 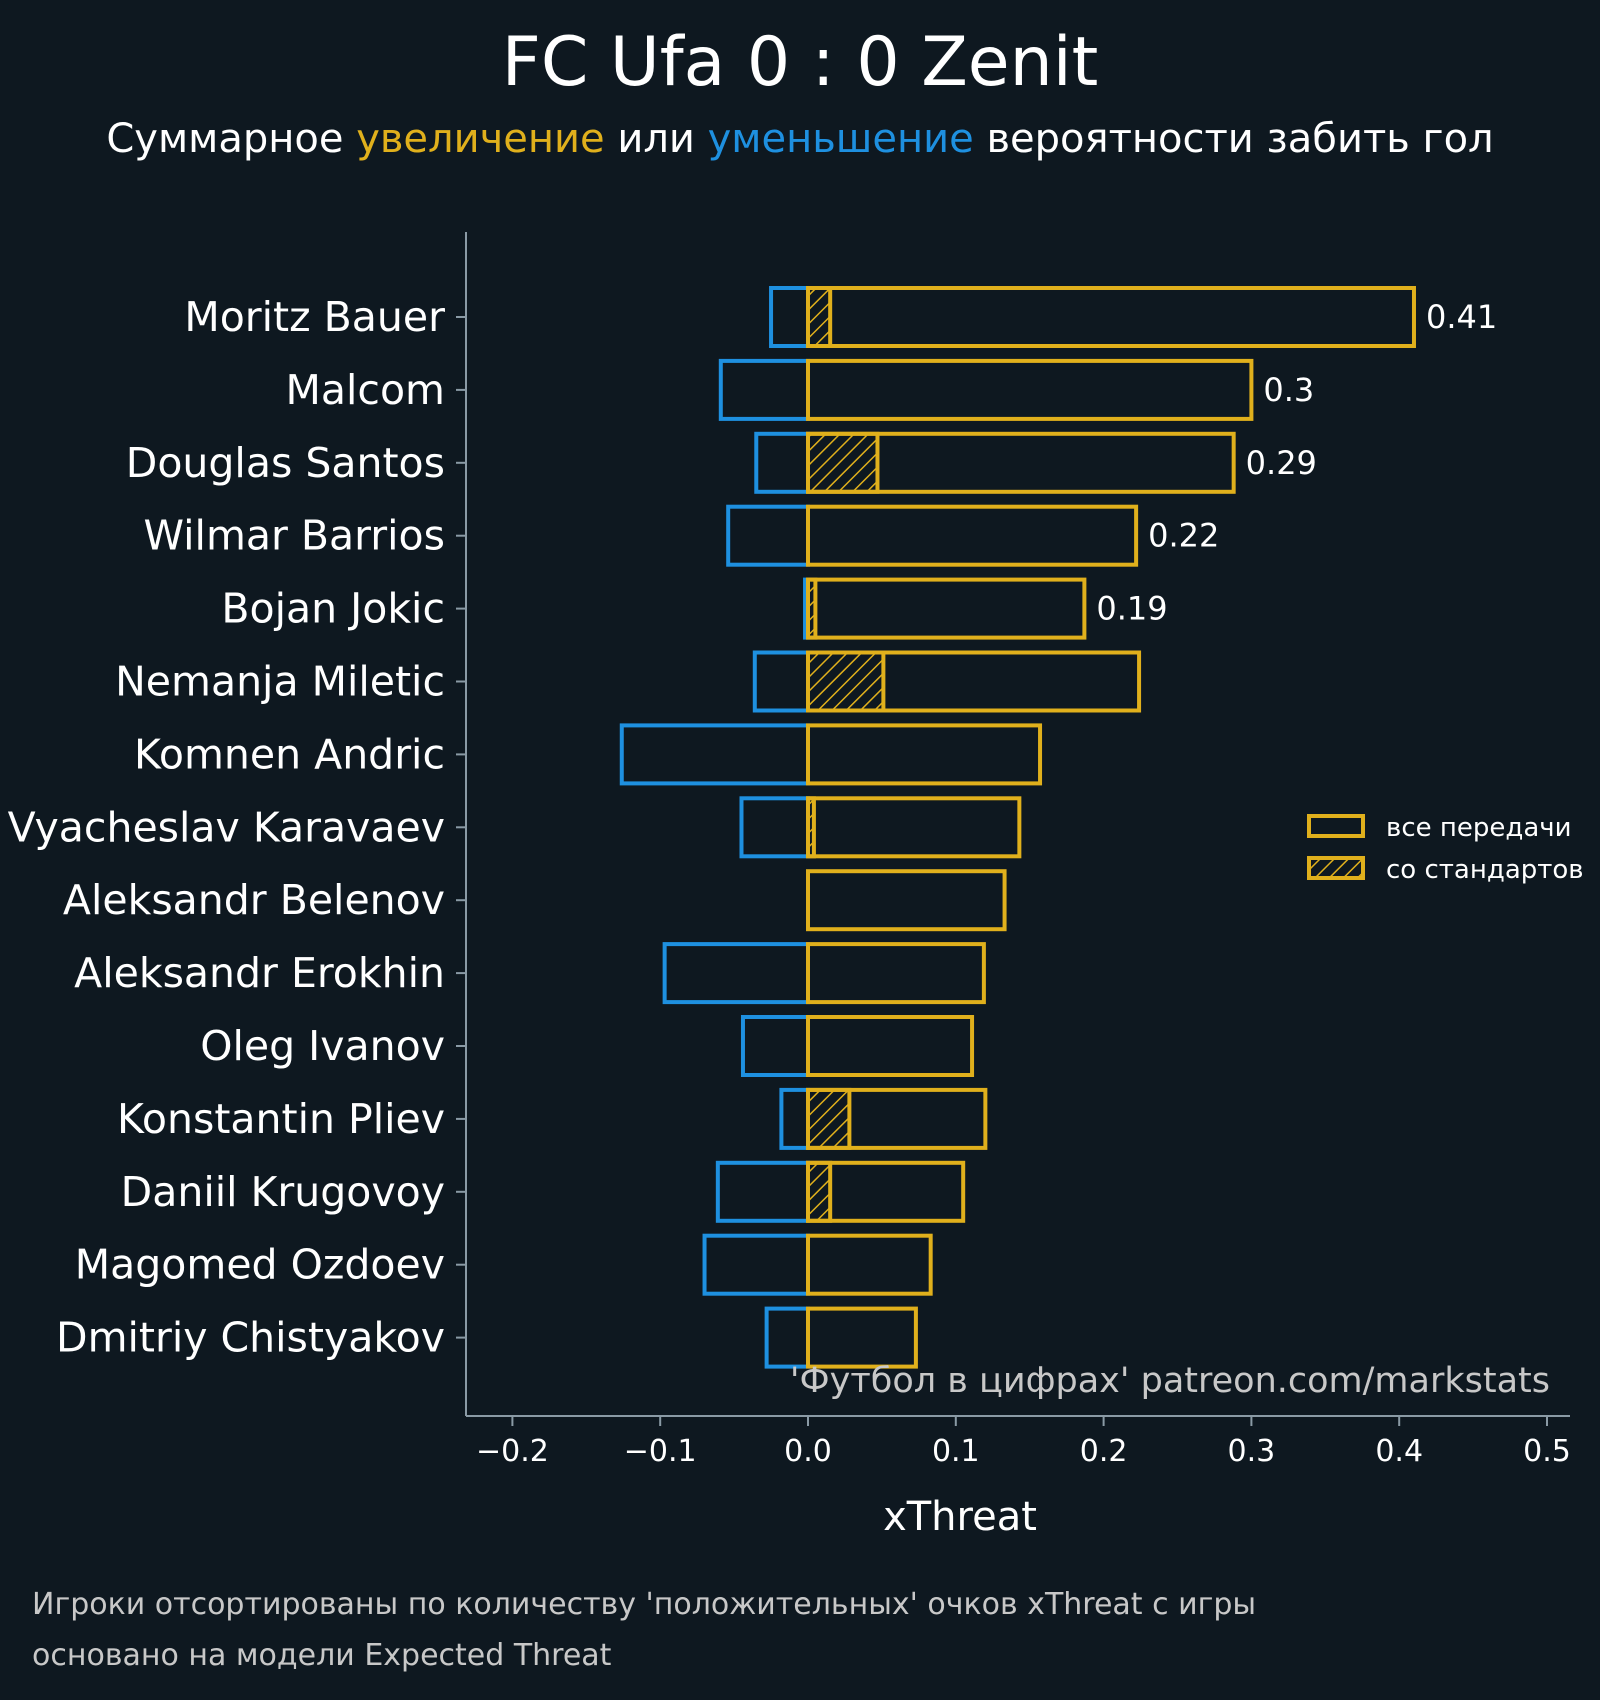 What do you see at coordinates (1336, 868) in the screenshot?
I see `legend-swatch-set-pieces` at bounding box center [1336, 868].